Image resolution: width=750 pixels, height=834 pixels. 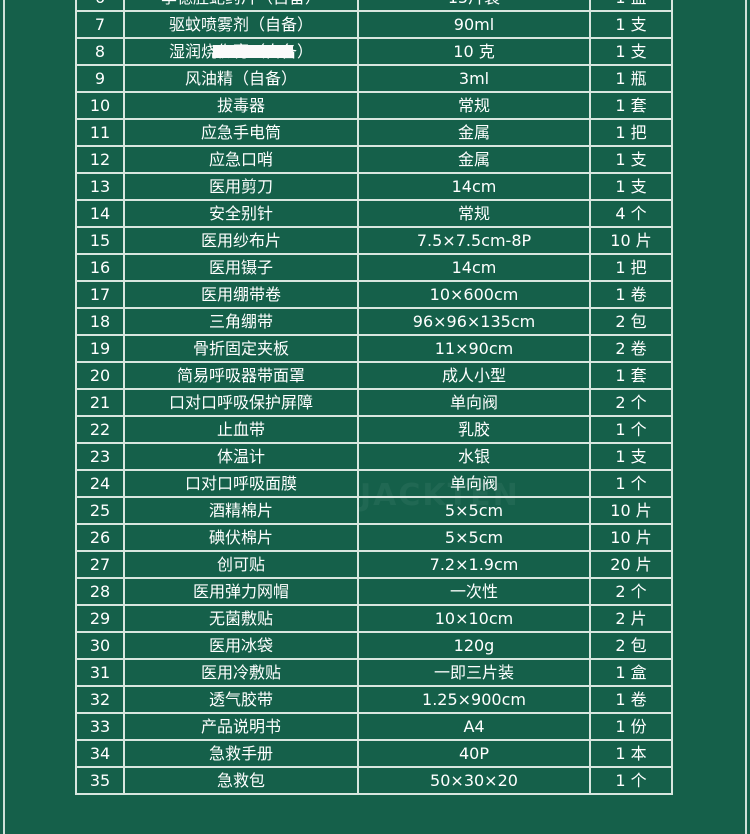 I want to click on table-row: 23 体温计 水银 1 支, so click(x=374, y=456).